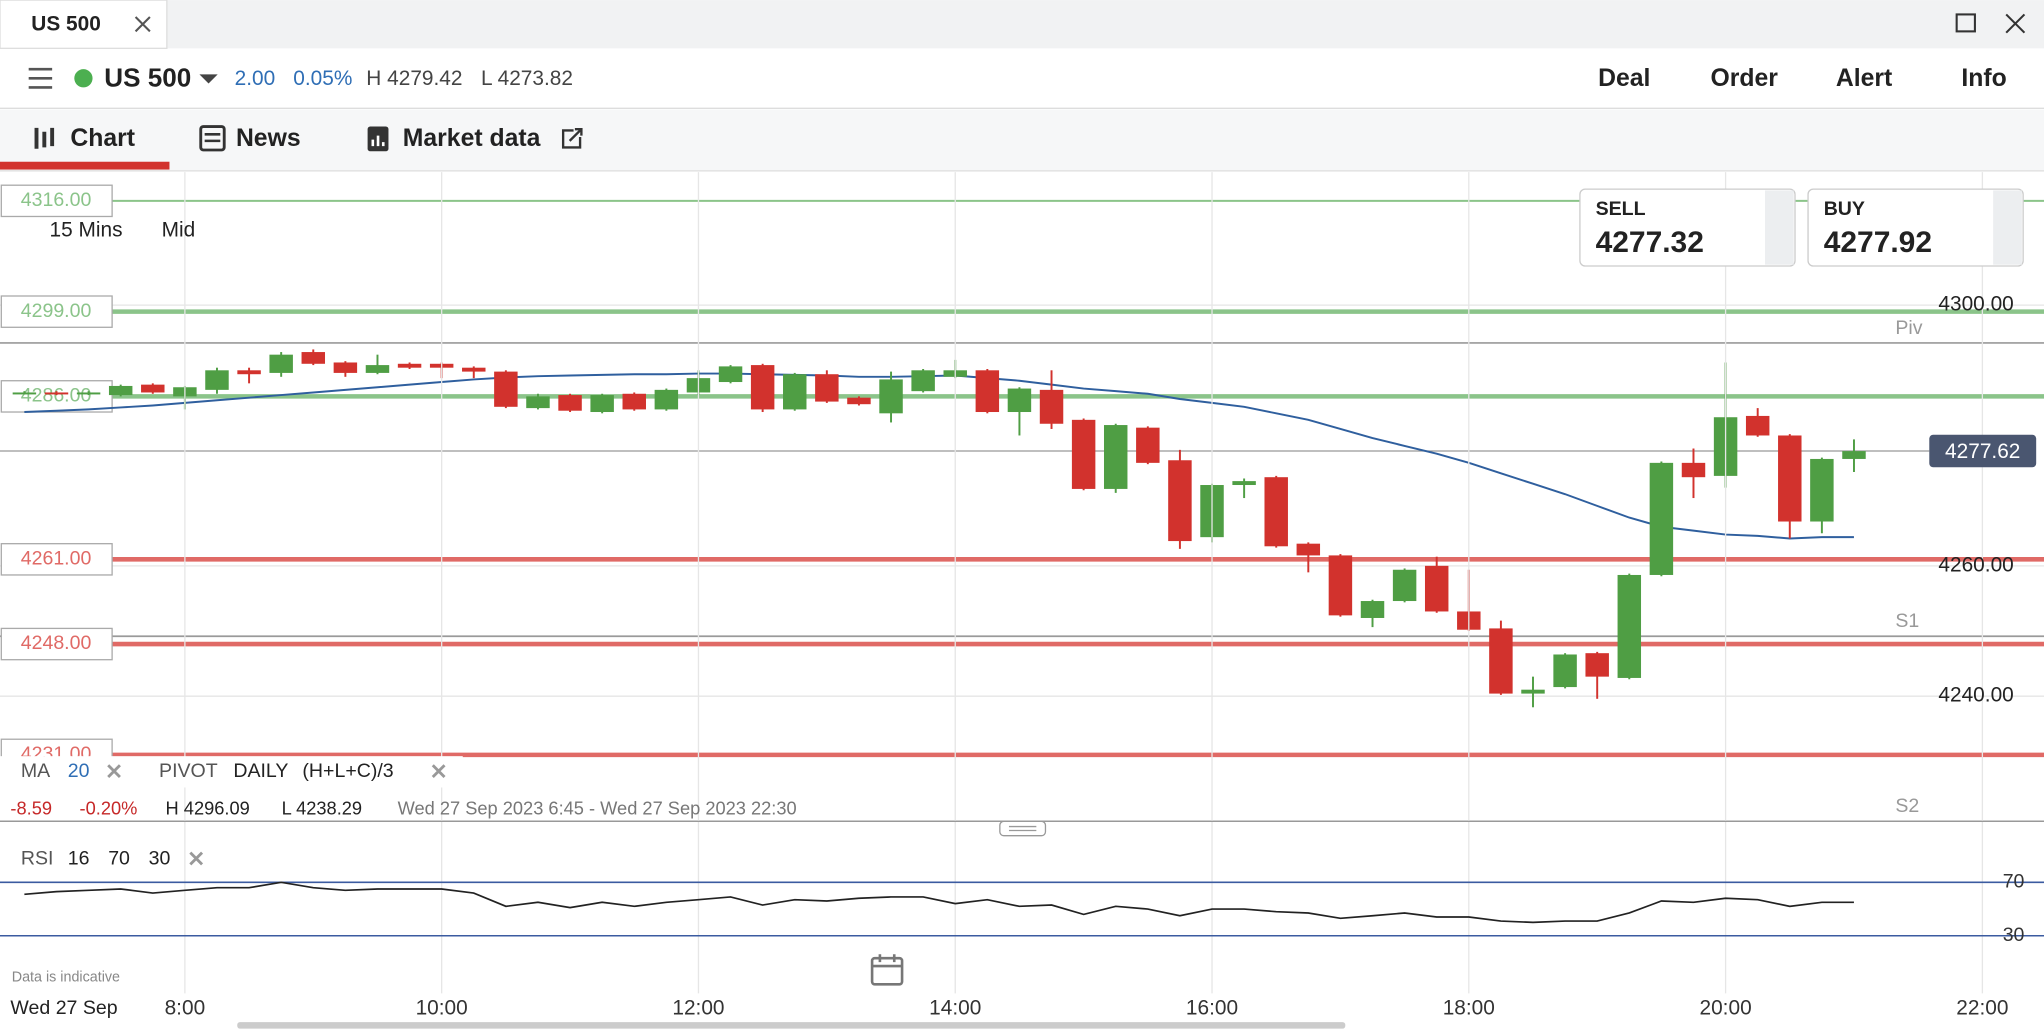 The height and width of the screenshot is (1030, 2044). What do you see at coordinates (939, 456) in the screenshot?
I see `ma-line` at bounding box center [939, 456].